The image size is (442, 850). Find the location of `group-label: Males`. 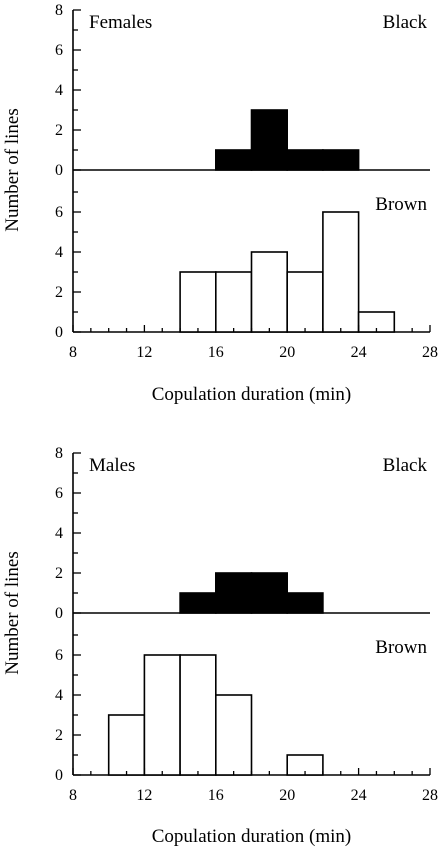

group-label: Males is located at coordinates (112, 465).